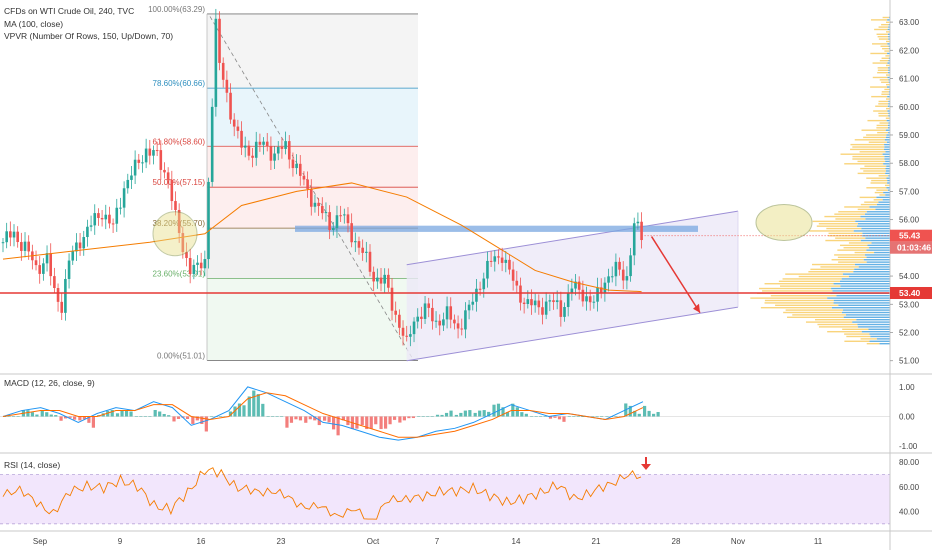  What do you see at coordinates (911, 247) in the screenshot?
I see `countdown-badge` at bounding box center [911, 247].